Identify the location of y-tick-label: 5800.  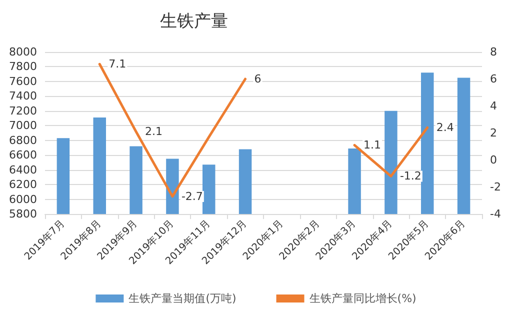
(23, 214).